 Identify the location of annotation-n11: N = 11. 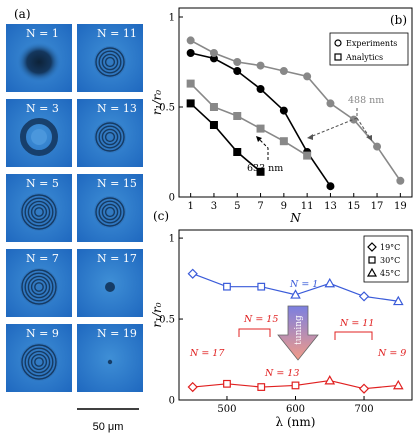
(356, 323).